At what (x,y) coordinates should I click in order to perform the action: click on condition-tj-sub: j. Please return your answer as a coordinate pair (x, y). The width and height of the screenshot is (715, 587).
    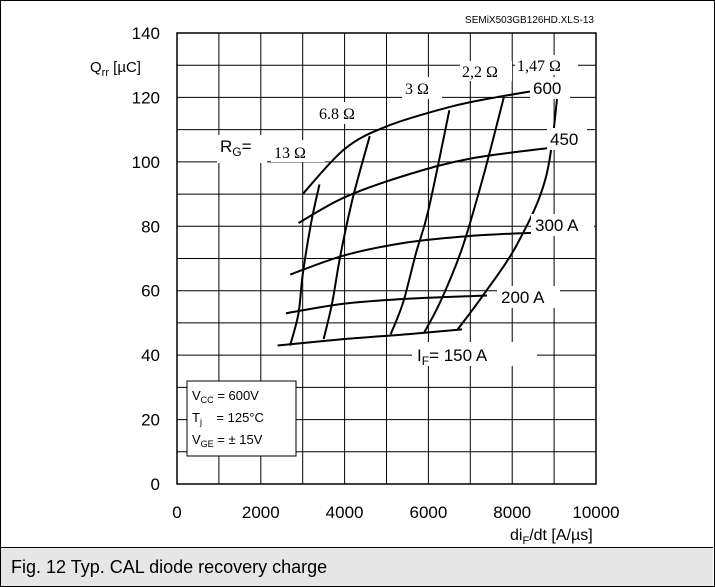
    Looking at the image, I should click on (200, 422).